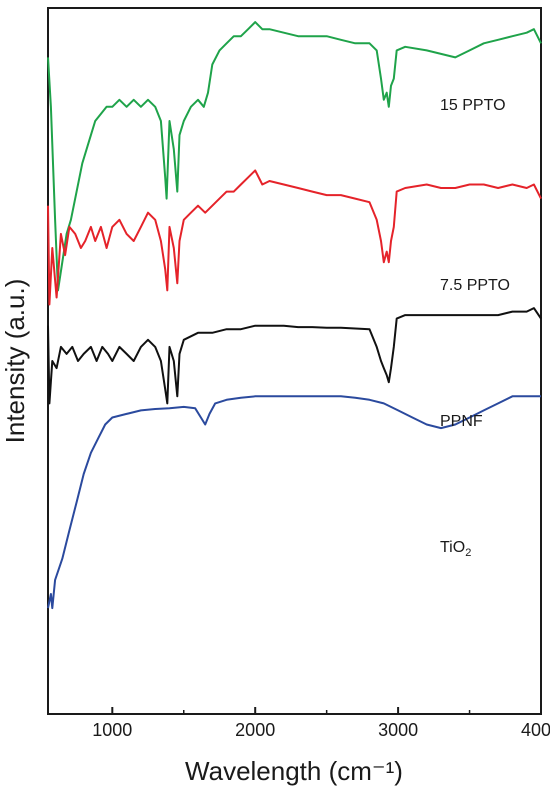 The image size is (550, 796). What do you see at coordinates (473, 105) in the screenshot?
I see `series-label-15-ppto: 15 PPTO` at bounding box center [473, 105].